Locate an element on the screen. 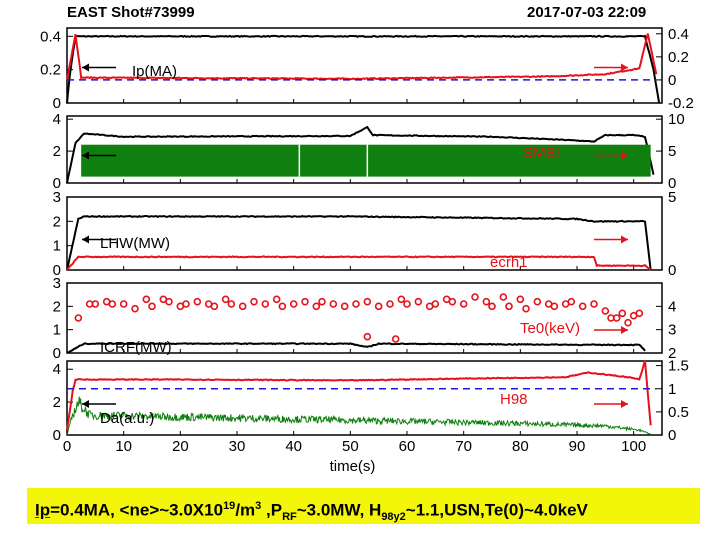 Image resolution: width=720 pixels, height=538 pixels. x-tick-label: 20 is located at coordinates (180, 446).